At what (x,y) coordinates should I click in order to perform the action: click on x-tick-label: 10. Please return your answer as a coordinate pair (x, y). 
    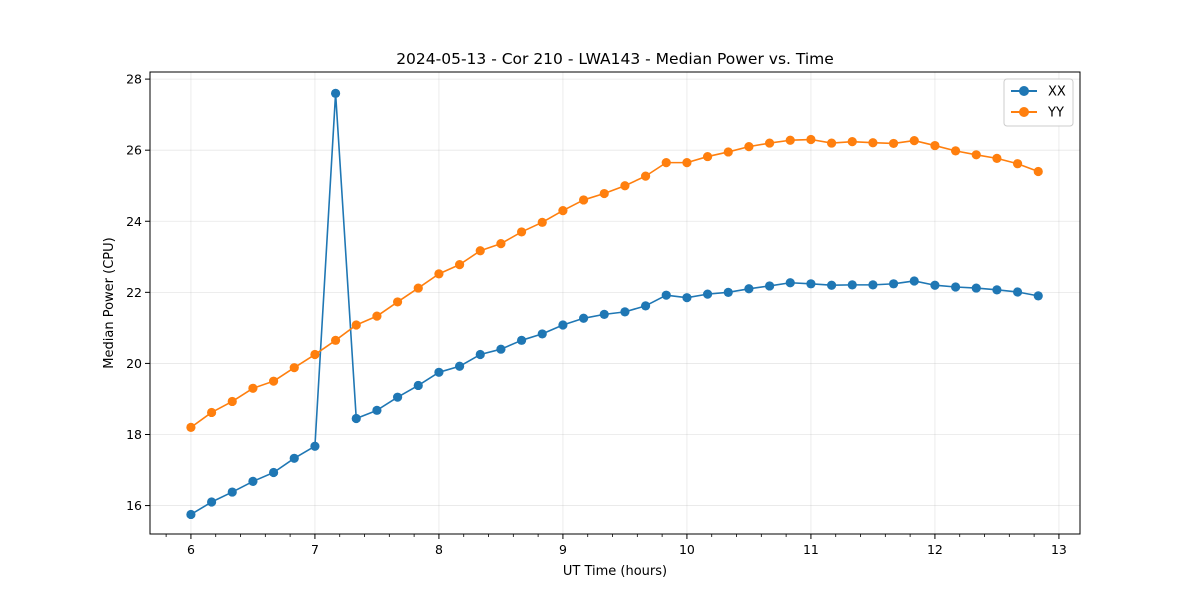
    Looking at the image, I should click on (687, 549).